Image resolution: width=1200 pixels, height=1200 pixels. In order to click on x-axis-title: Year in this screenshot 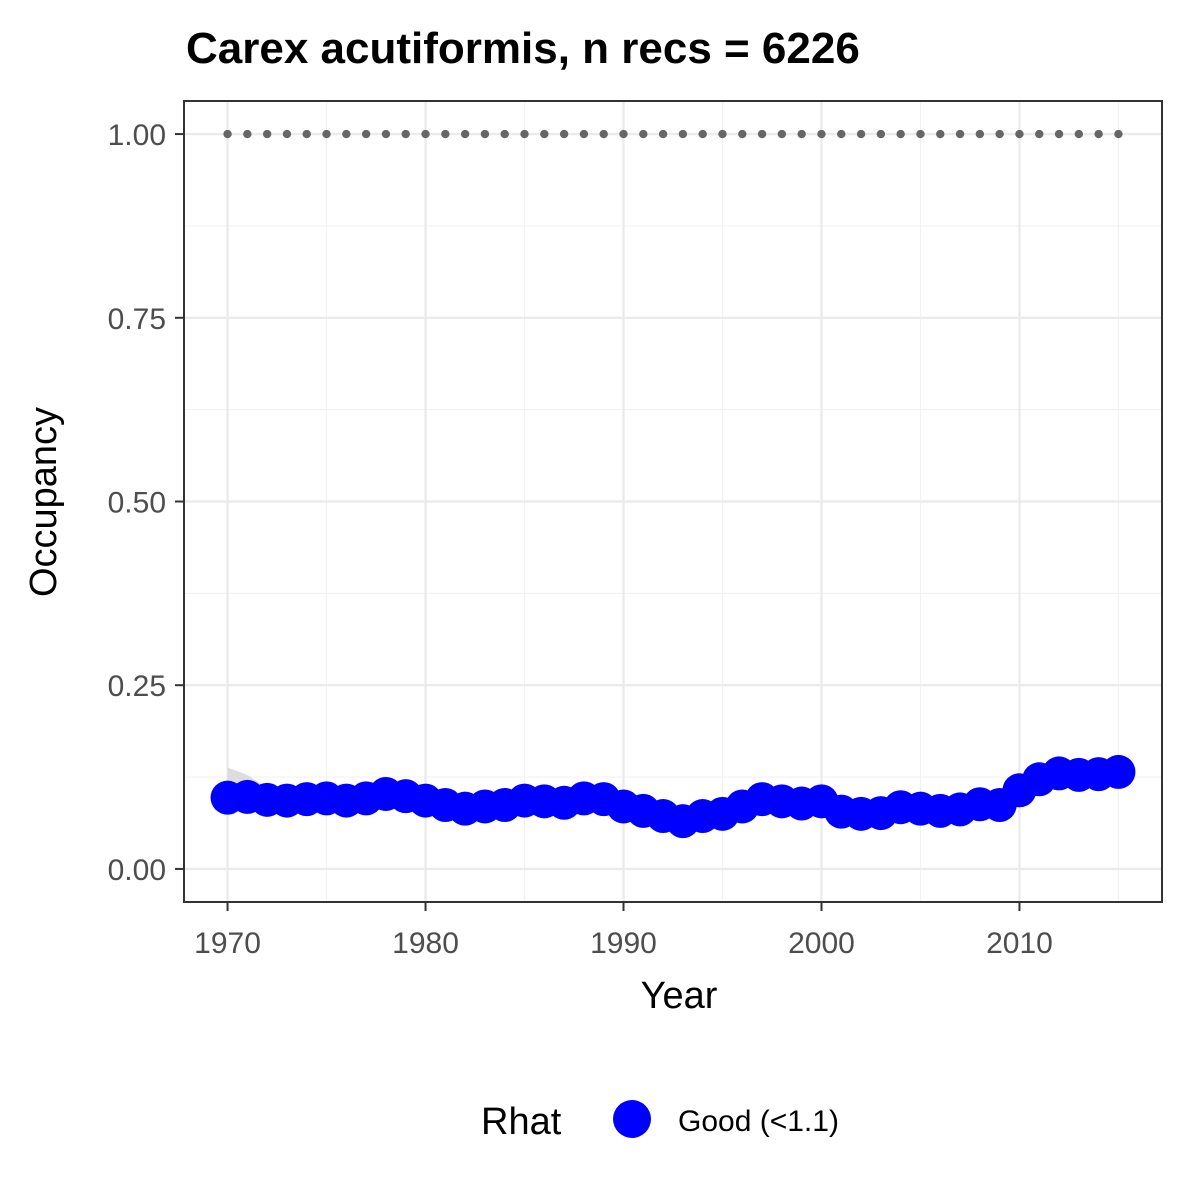, I will do `click(679, 996)`.